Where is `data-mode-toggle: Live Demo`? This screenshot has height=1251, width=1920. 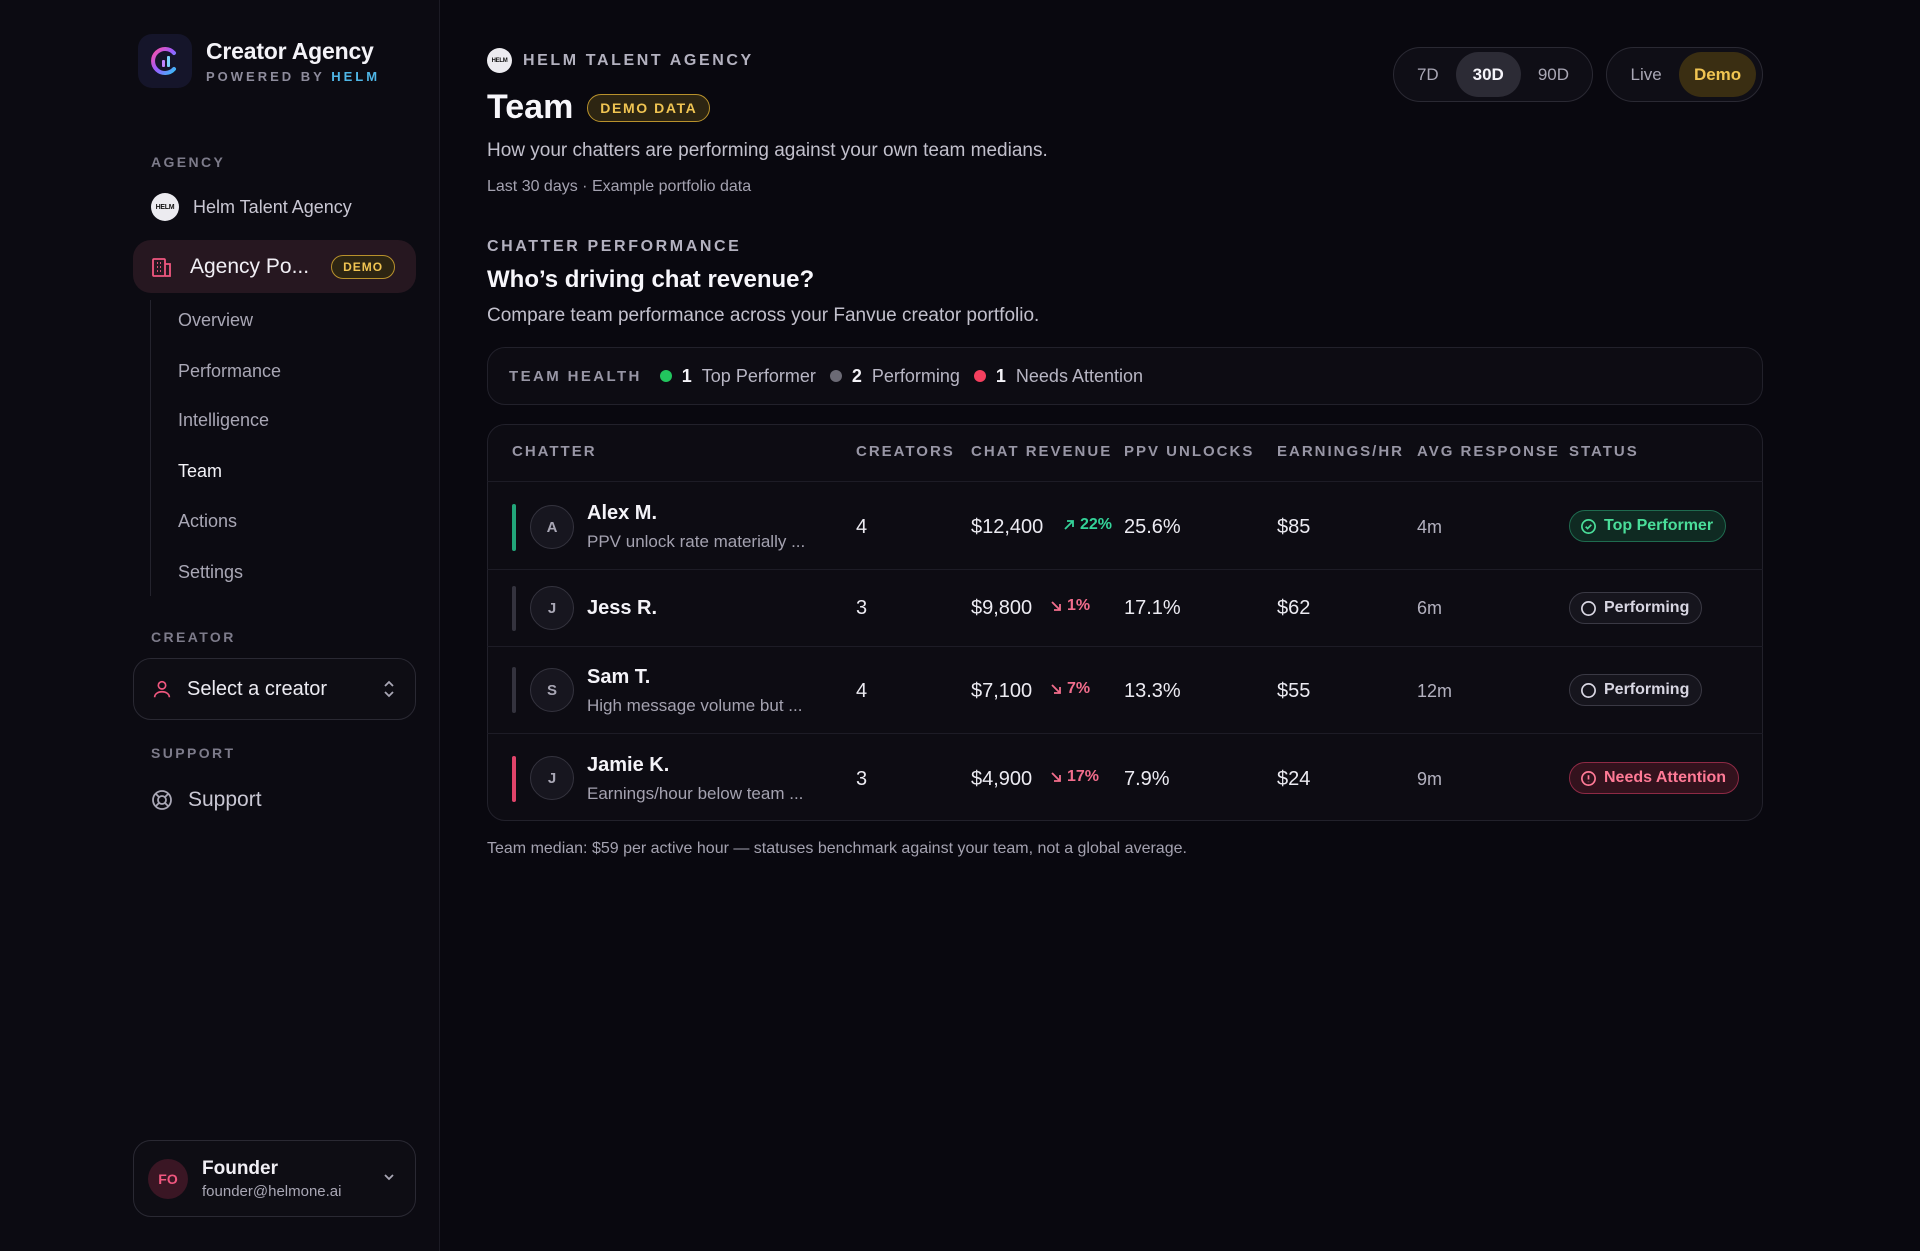
data-mode-toggle: Live Demo is located at coordinates (1684, 74).